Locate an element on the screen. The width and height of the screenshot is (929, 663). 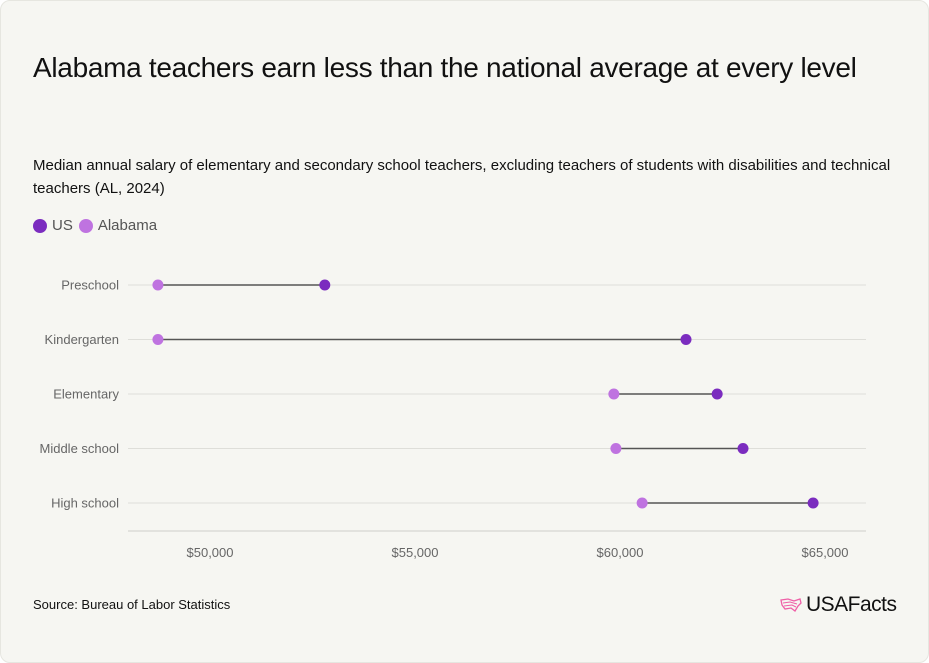
usafacts-logo: USAFacts is located at coordinates (838, 605).